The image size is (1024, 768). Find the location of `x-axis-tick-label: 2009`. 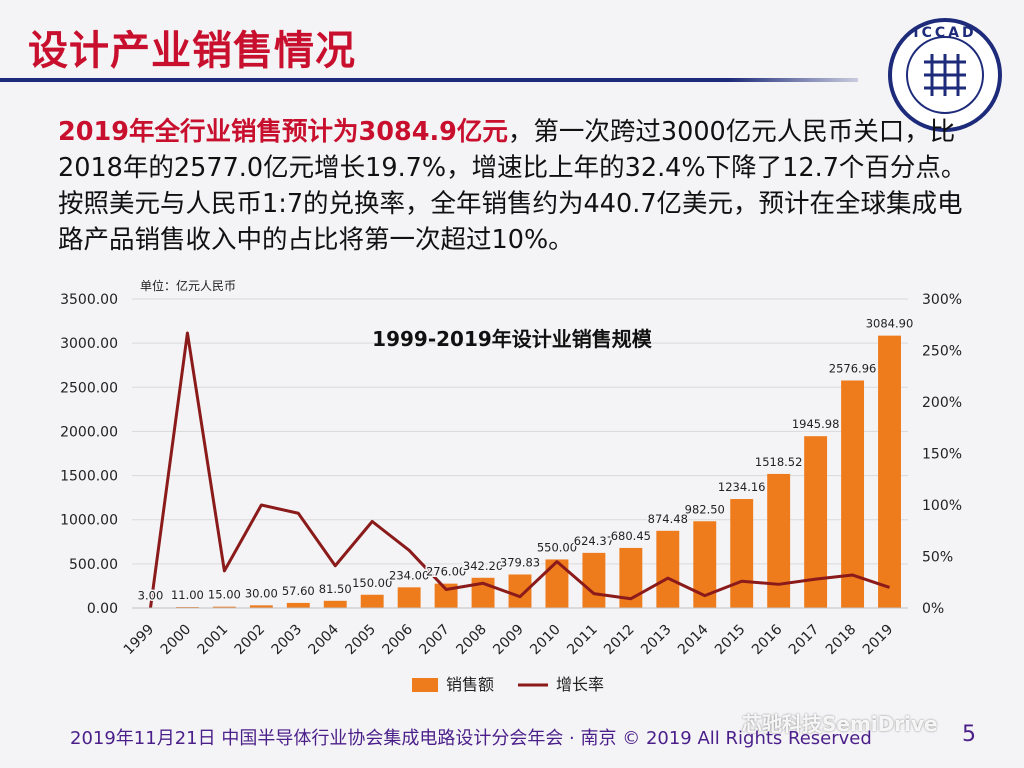

x-axis-tick-label: 2009 is located at coordinates (508, 640).